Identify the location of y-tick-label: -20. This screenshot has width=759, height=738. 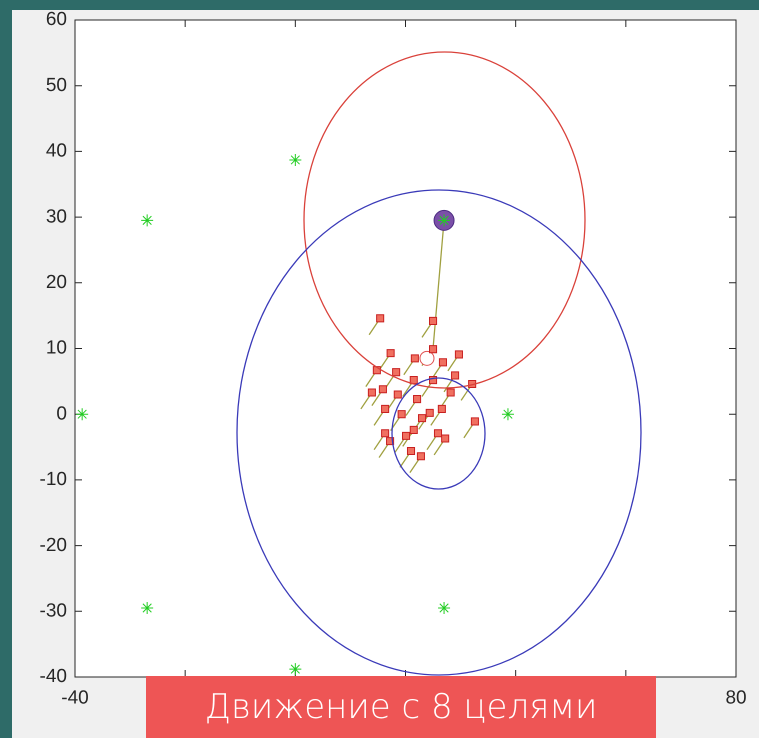
(53, 545).